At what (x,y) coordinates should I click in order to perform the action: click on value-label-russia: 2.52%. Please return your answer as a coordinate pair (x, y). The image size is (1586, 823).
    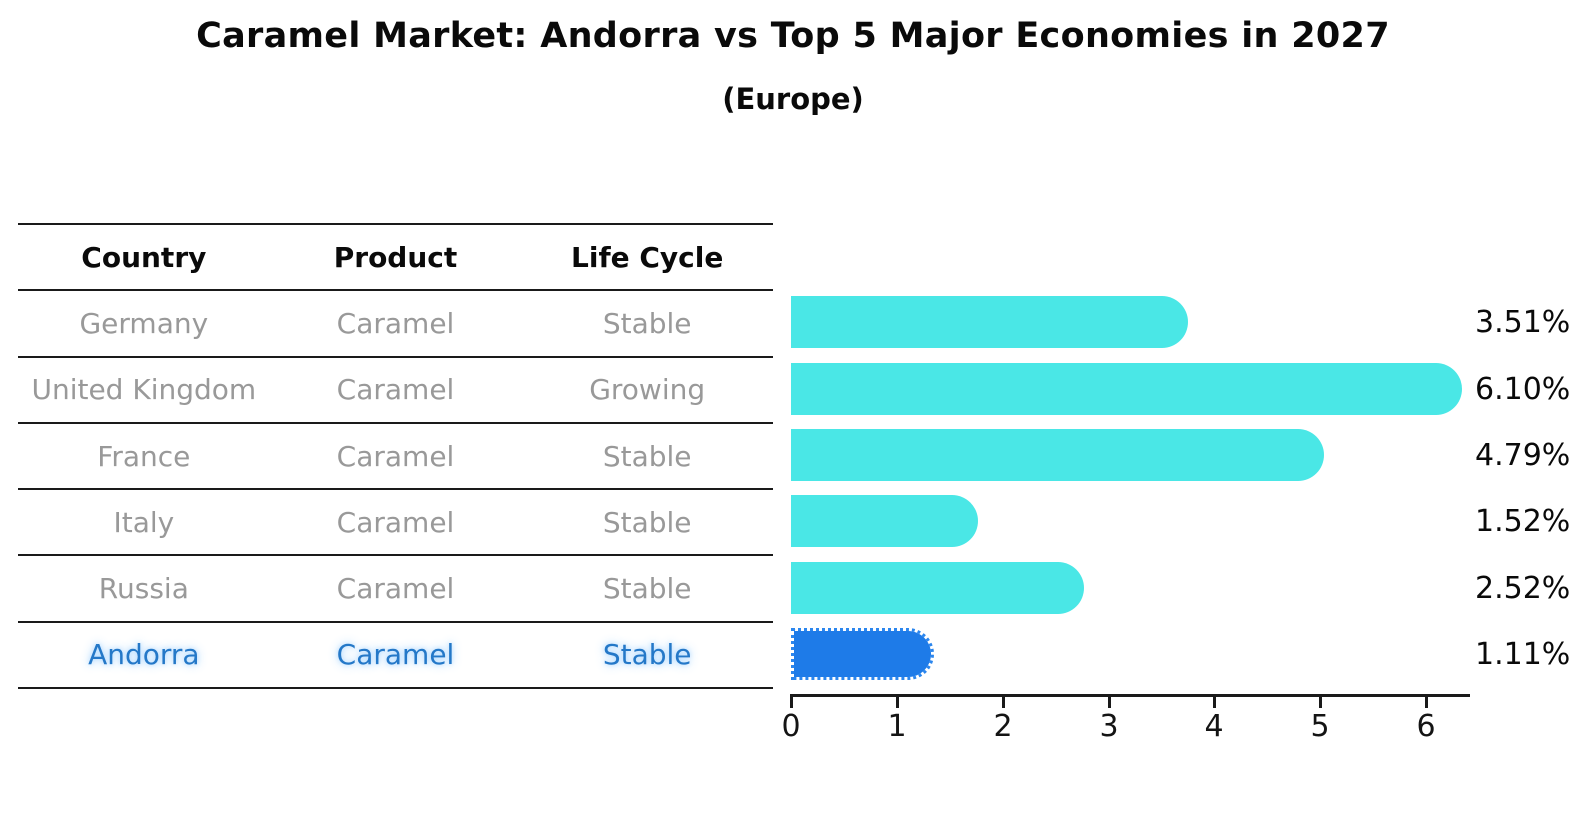
    Looking at the image, I should click on (1523, 588).